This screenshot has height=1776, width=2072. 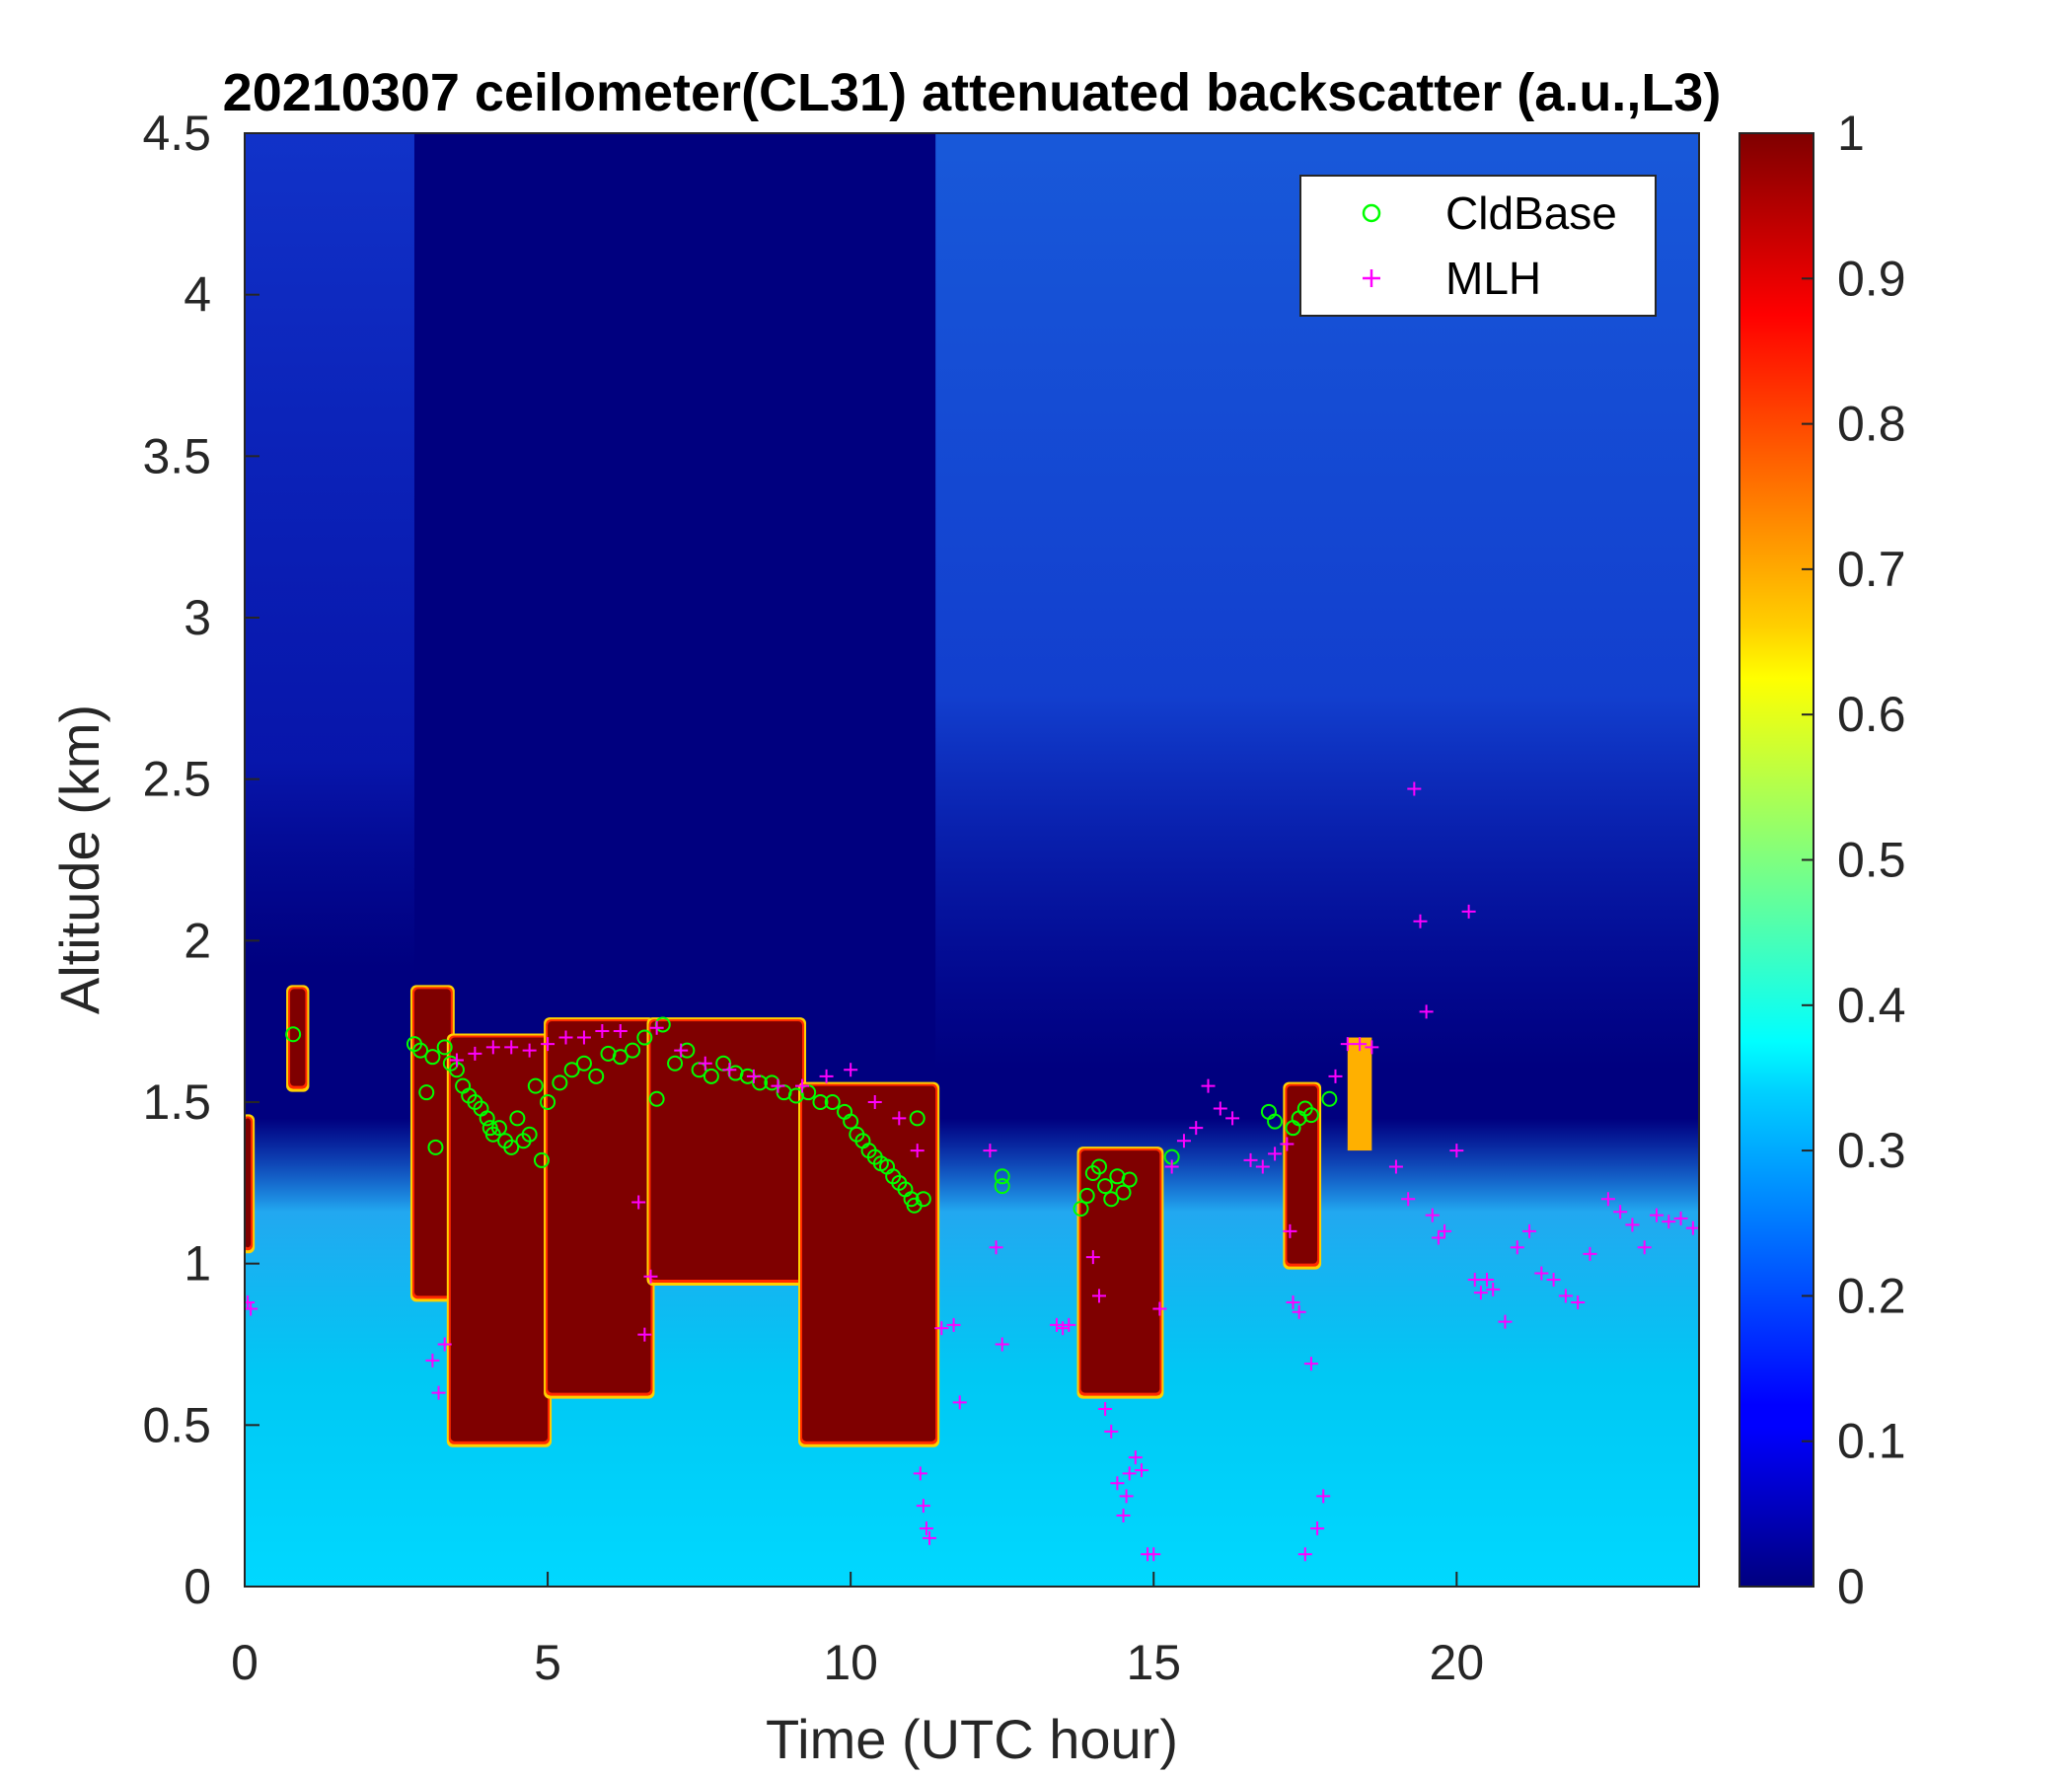 I want to click on colorbar-tick-label: 0.6, so click(x=1872, y=714).